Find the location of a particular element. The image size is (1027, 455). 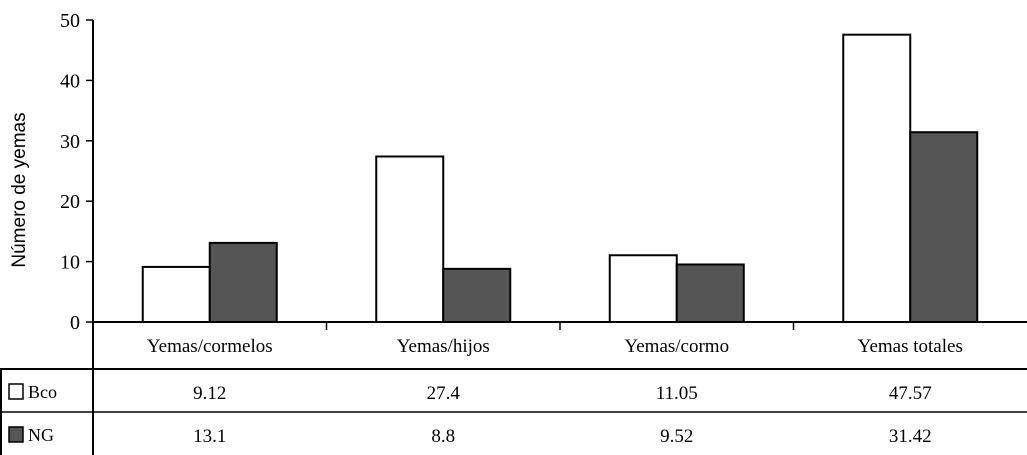

x-category-label: Yemas/cormo is located at coordinates (676, 346).